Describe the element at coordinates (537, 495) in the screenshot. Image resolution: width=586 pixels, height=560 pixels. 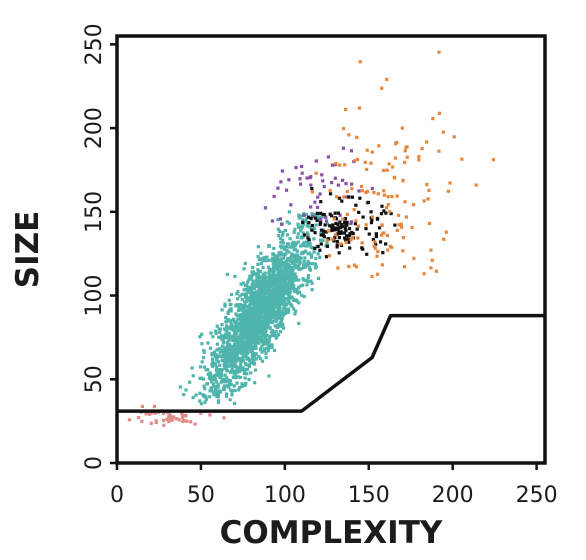
I see `x-tick-label: 250` at that location.